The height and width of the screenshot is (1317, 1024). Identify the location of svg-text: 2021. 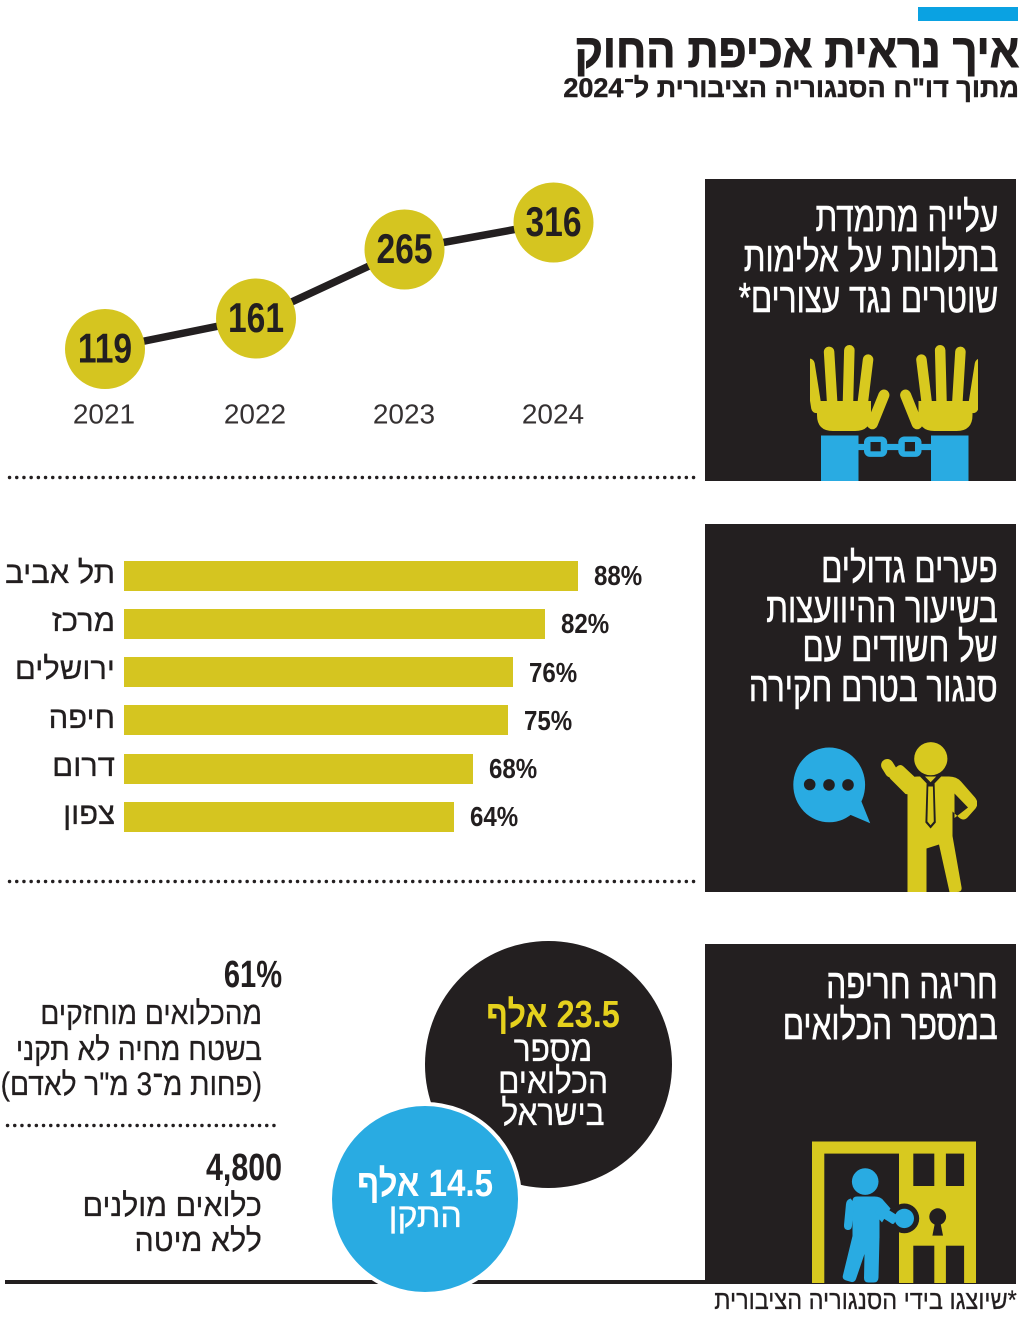
(104, 414).